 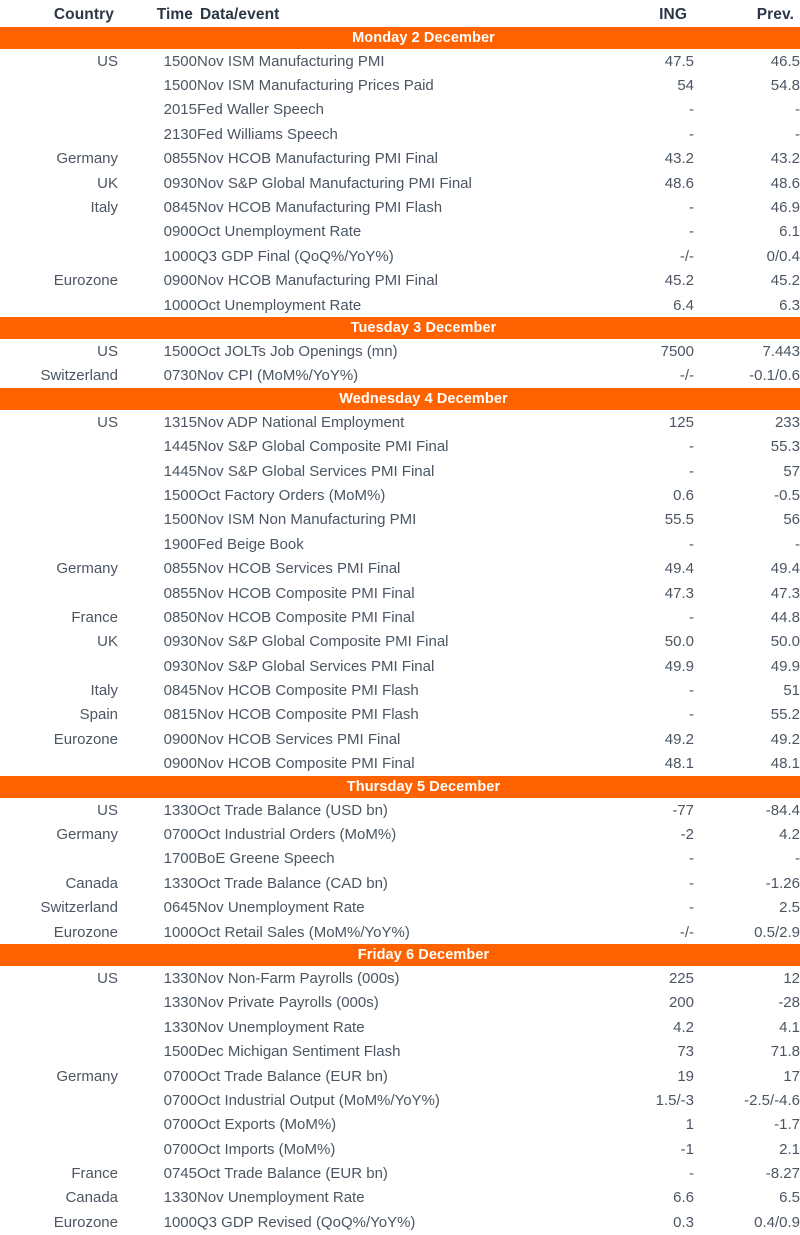 I want to click on event-previous-value: 49.9, so click(x=785, y=666).